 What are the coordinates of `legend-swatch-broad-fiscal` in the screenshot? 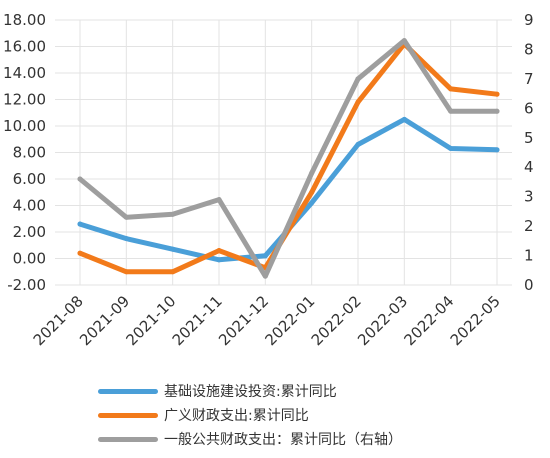 It's located at (128, 415).